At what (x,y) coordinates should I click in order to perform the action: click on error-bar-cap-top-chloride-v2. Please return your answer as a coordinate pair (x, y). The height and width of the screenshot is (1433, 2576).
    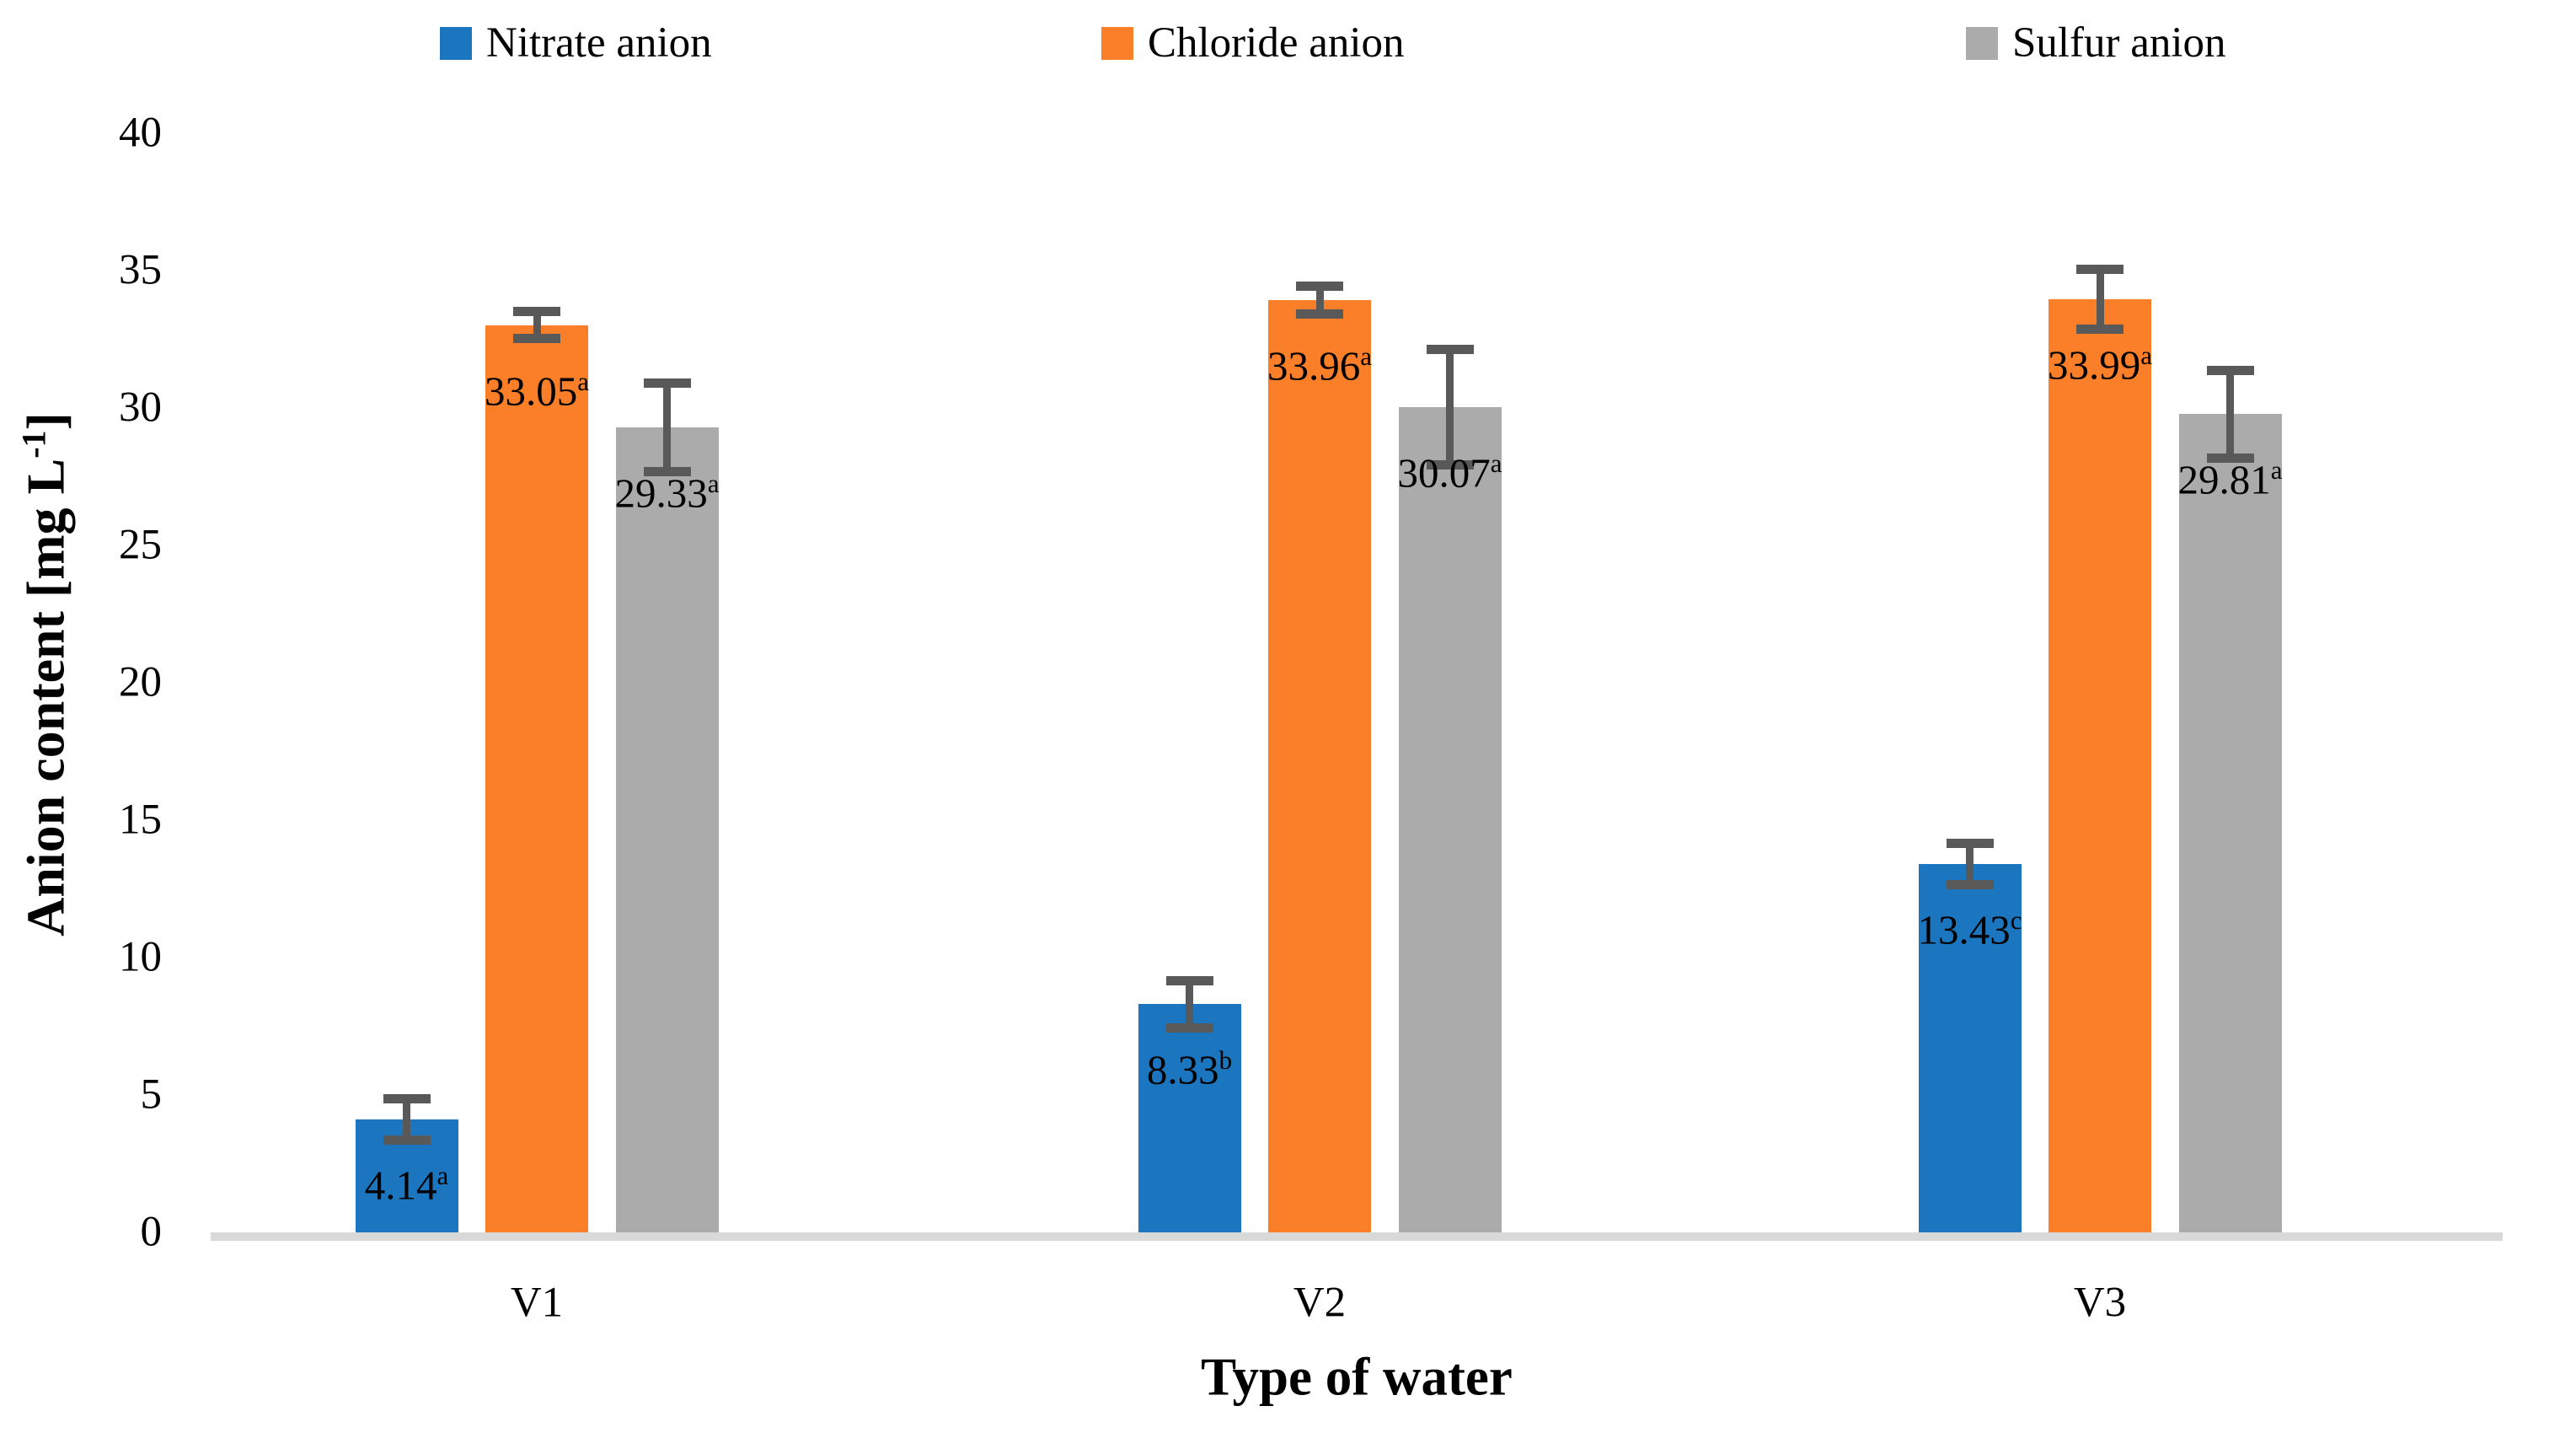
    Looking at the image, I should click on (1320, 287).